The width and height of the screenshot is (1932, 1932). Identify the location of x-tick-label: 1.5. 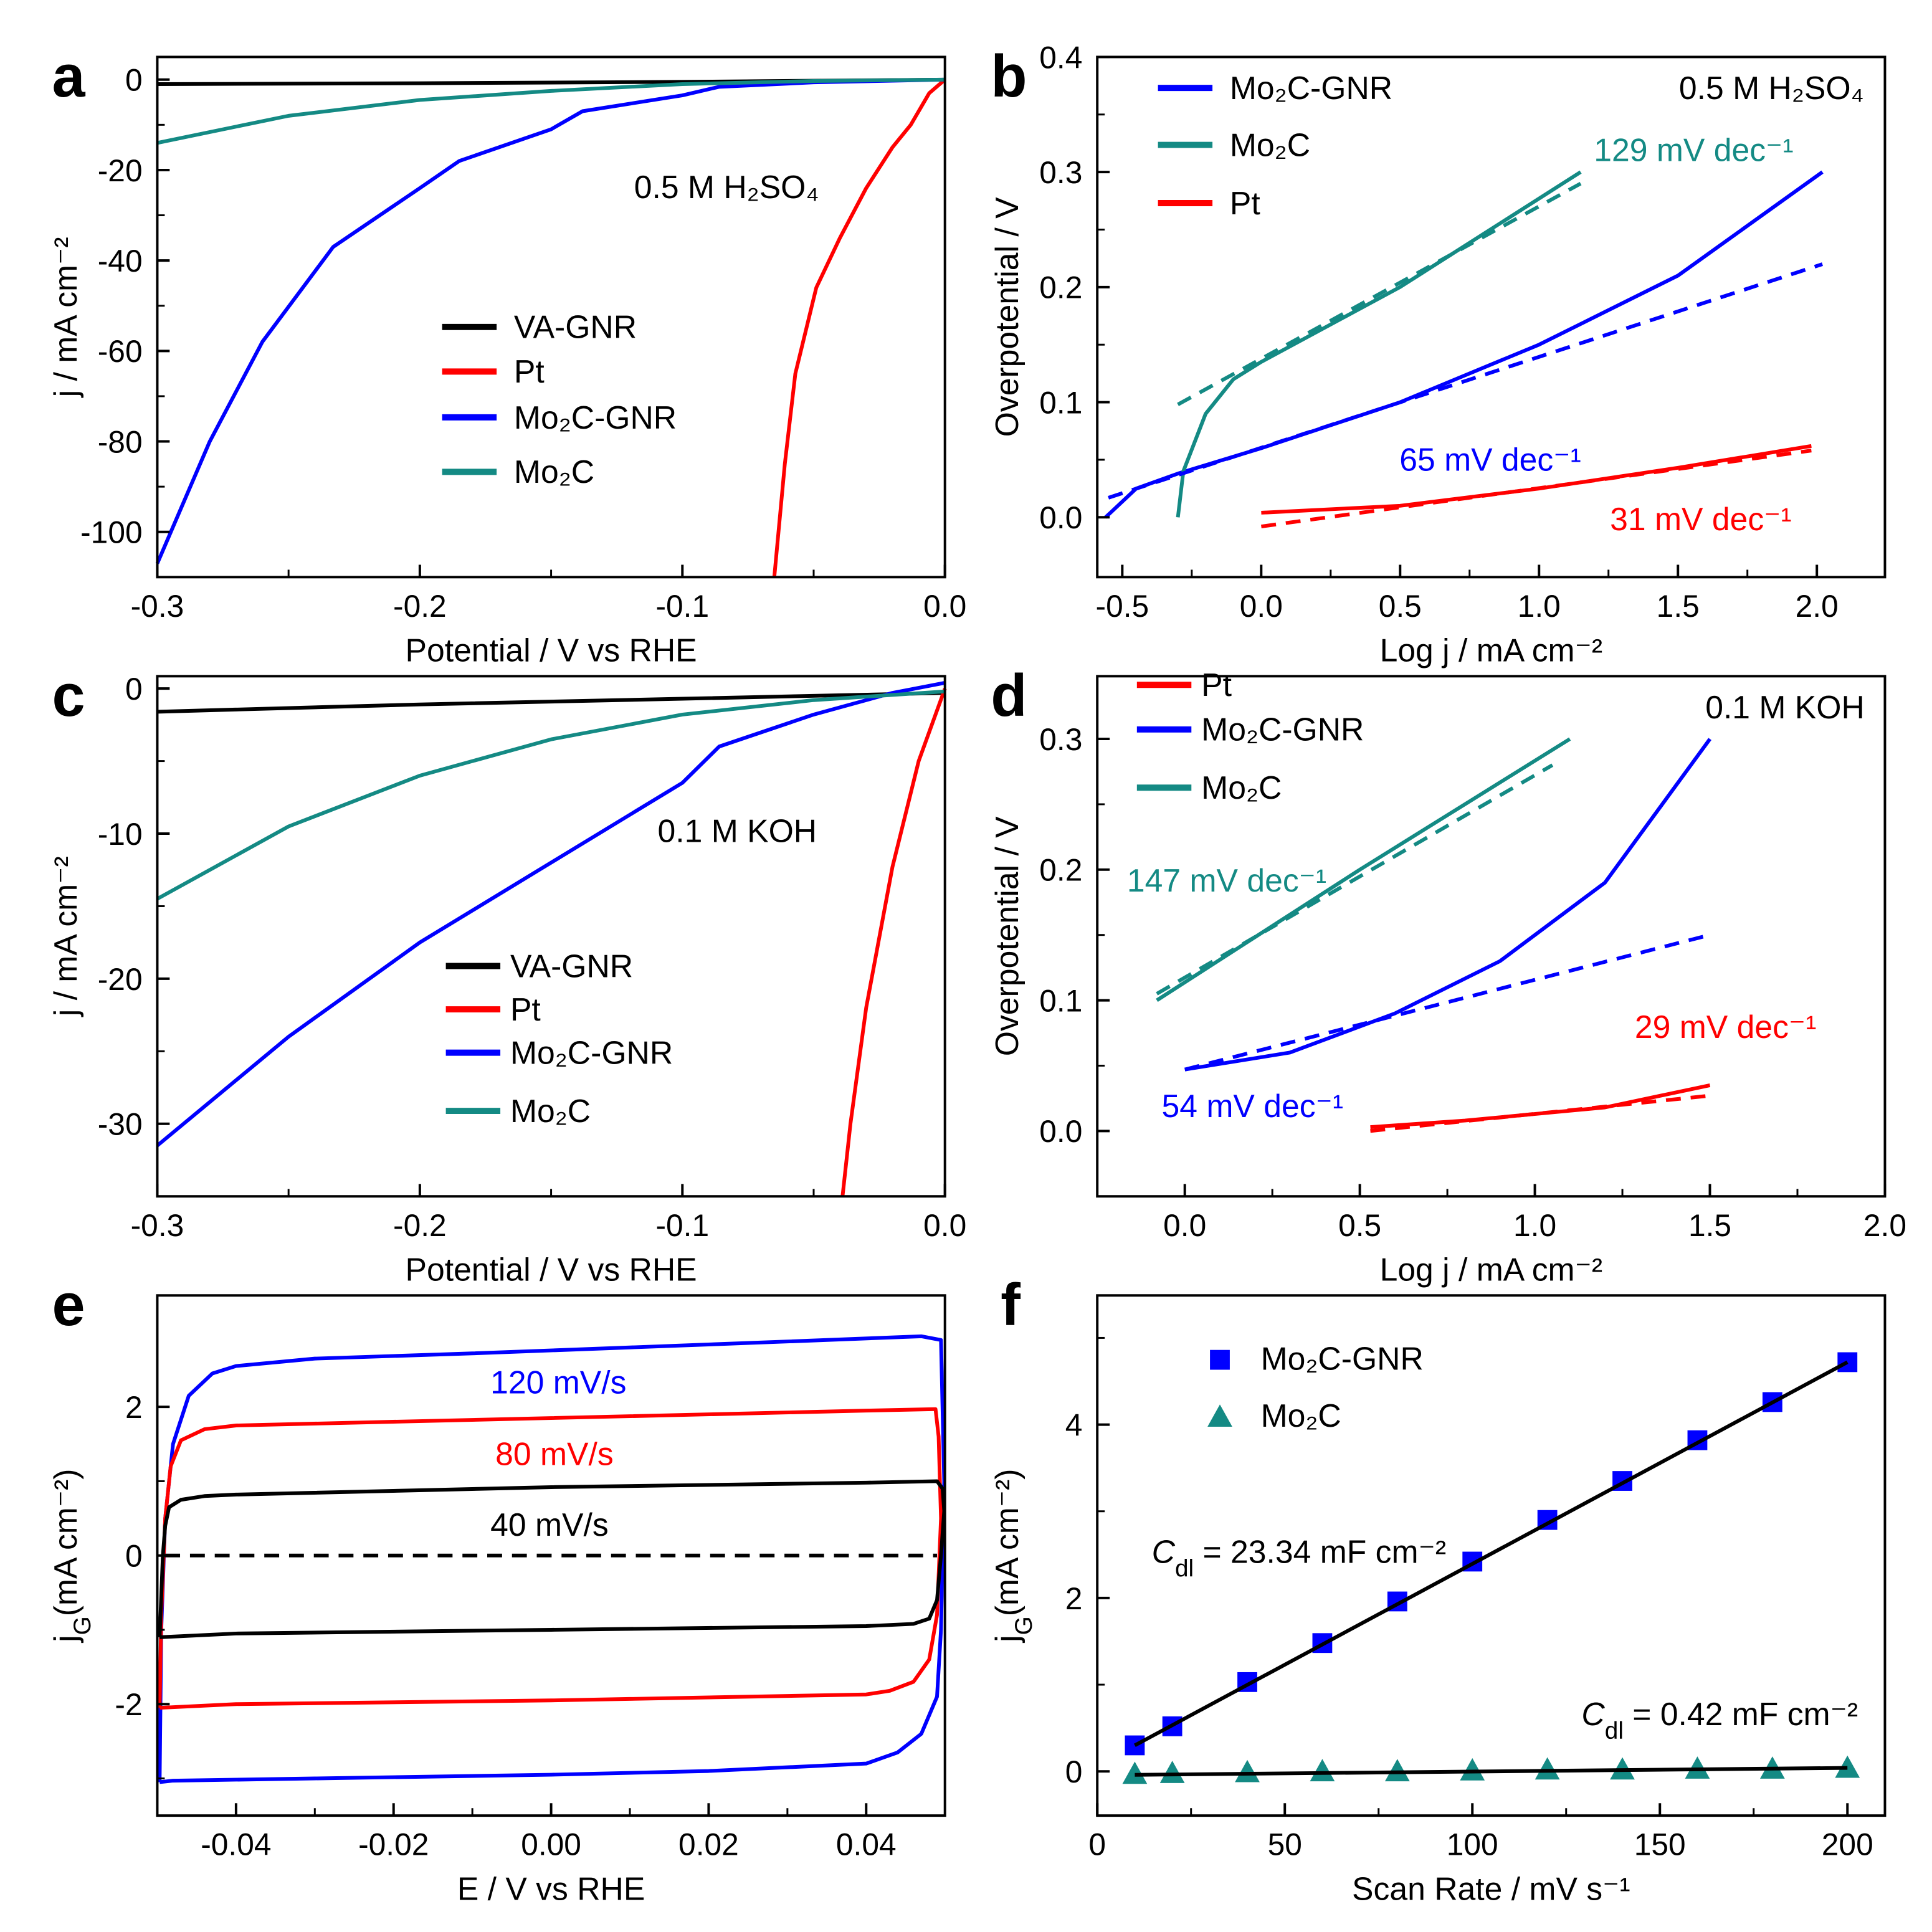
(1678, 606).